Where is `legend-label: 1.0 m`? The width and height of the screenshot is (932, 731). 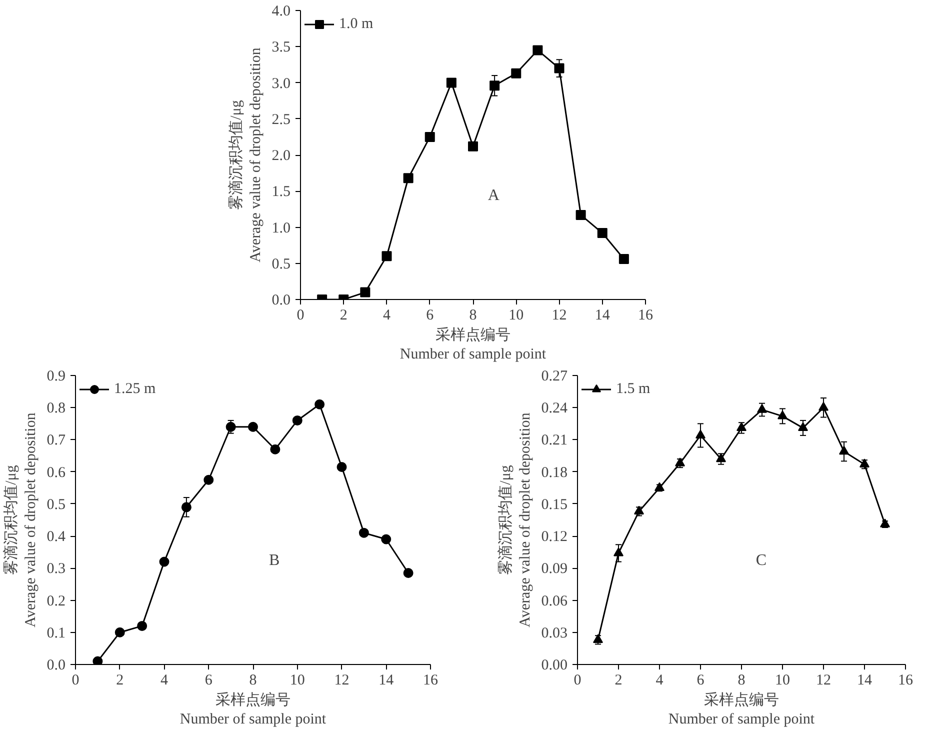 legend-label: 1.0 m is located at coordinates (356, 24).